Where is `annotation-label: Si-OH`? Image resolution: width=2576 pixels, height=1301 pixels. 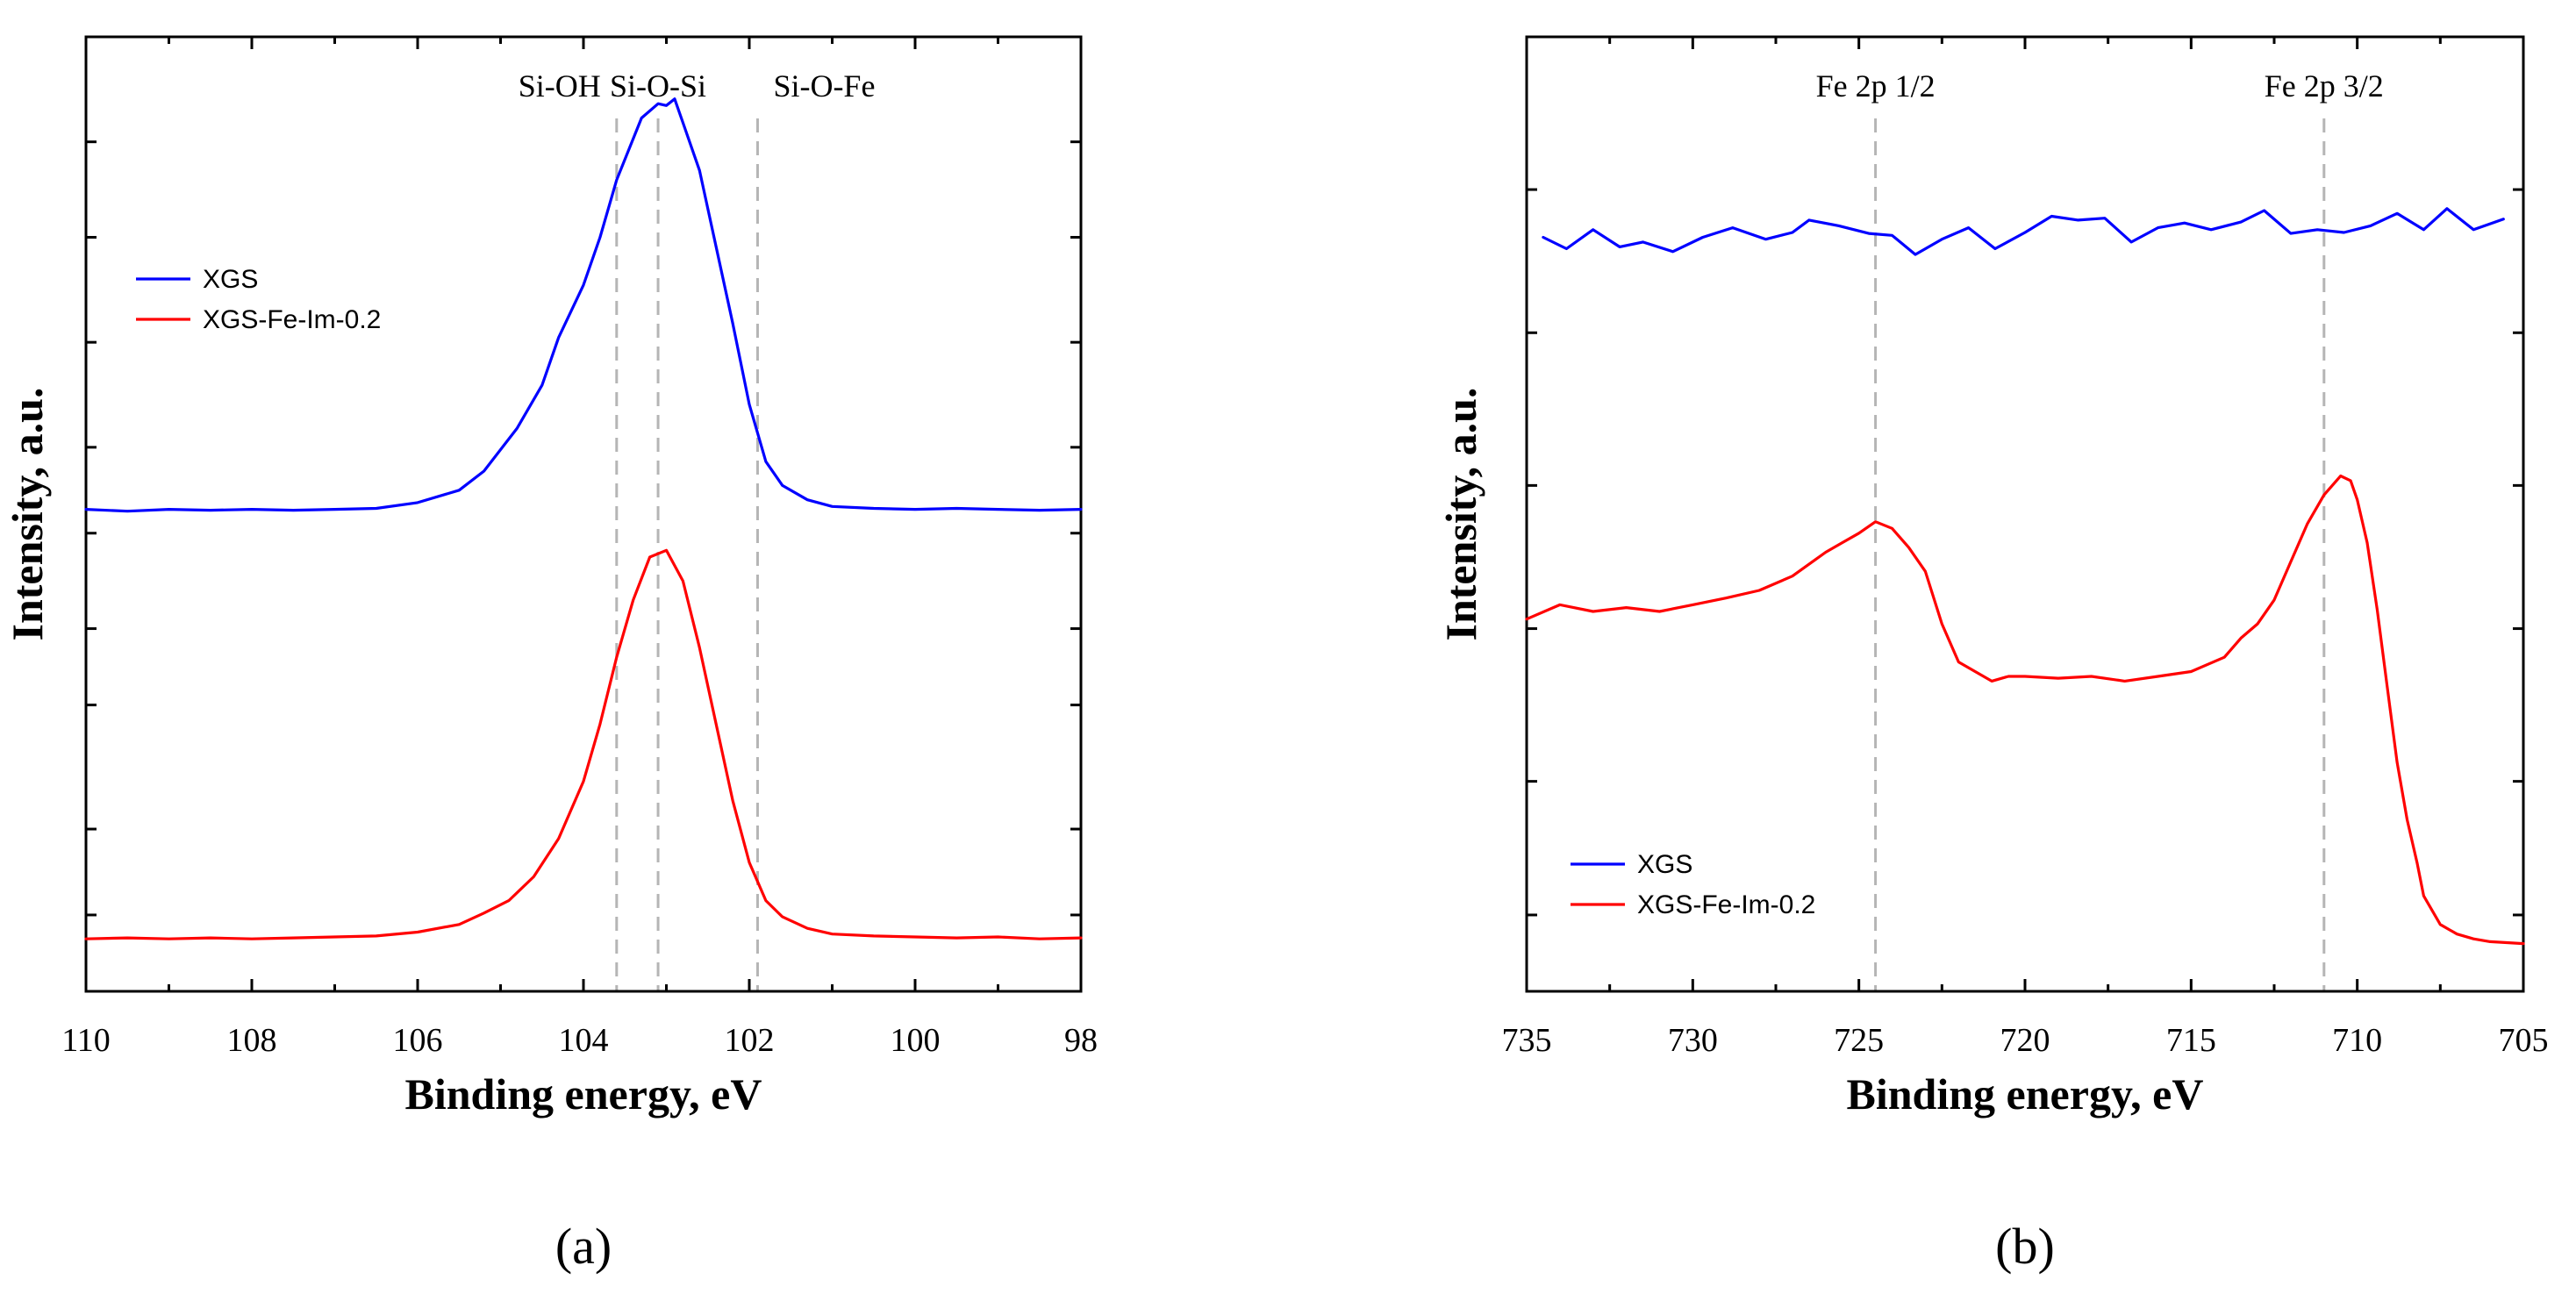 annotation-label: Si-OH is located at coordinates (560, 86).